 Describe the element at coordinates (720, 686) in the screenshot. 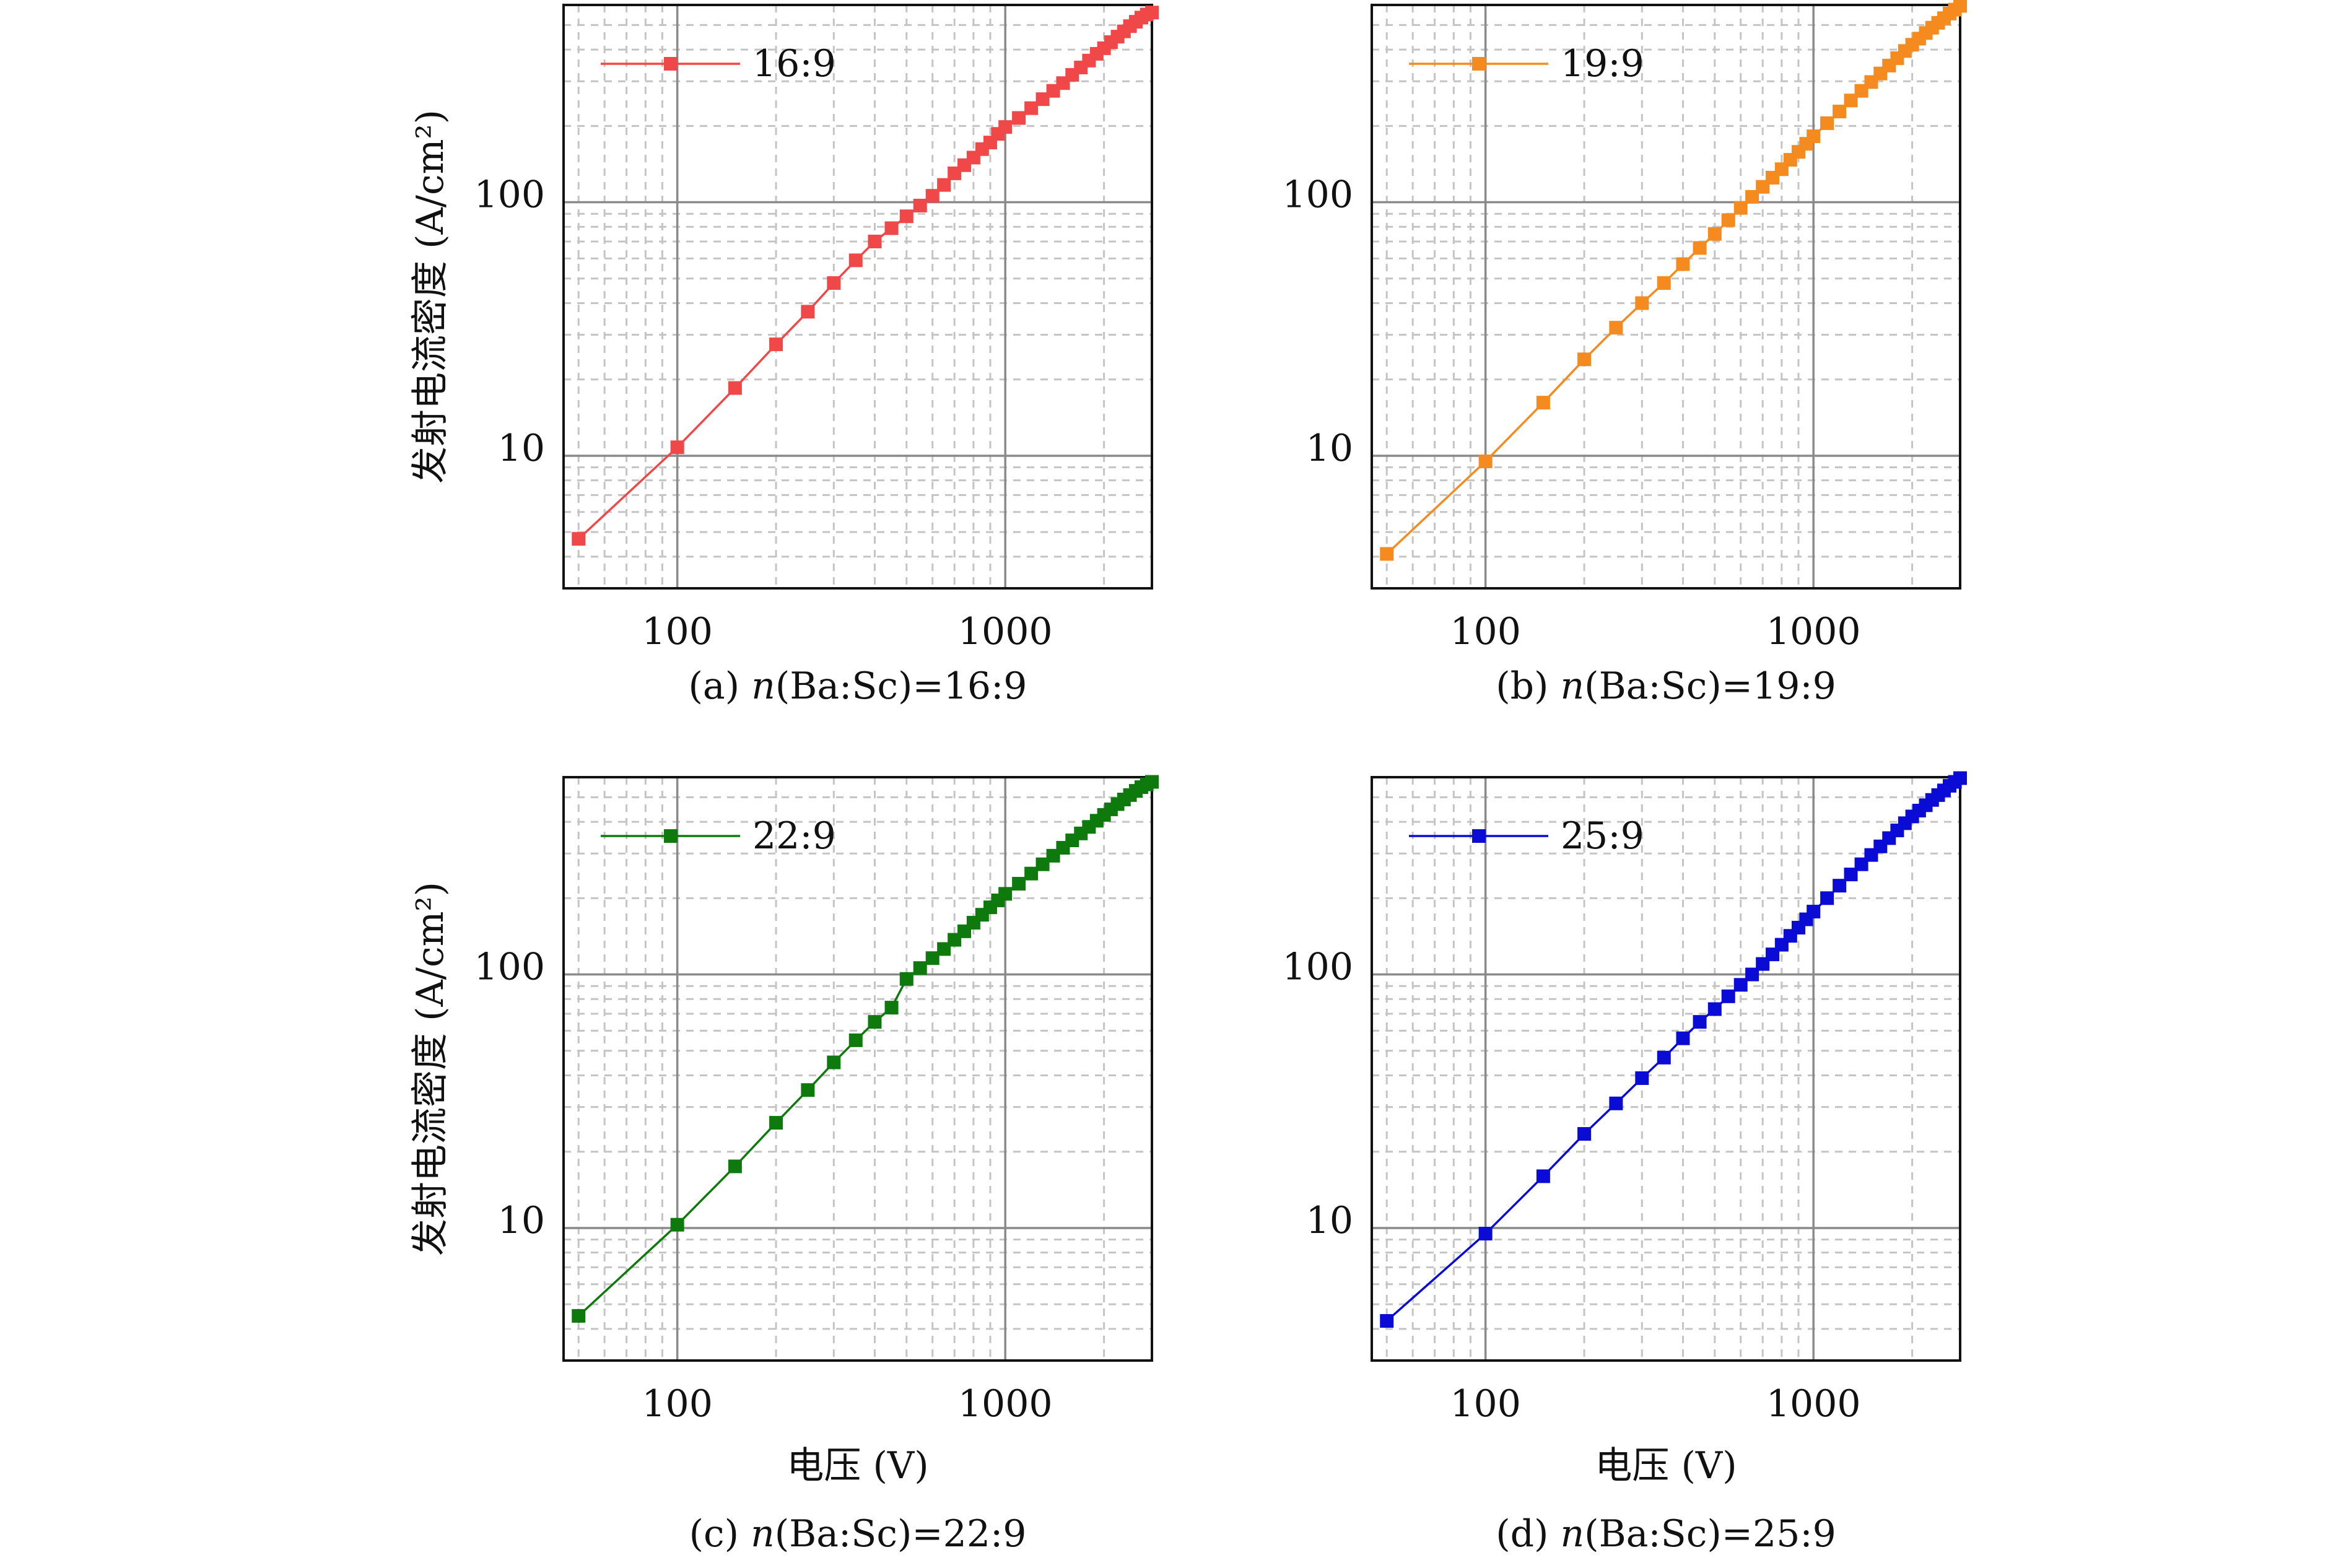

I see `caption-prefix: (a)` at that location.